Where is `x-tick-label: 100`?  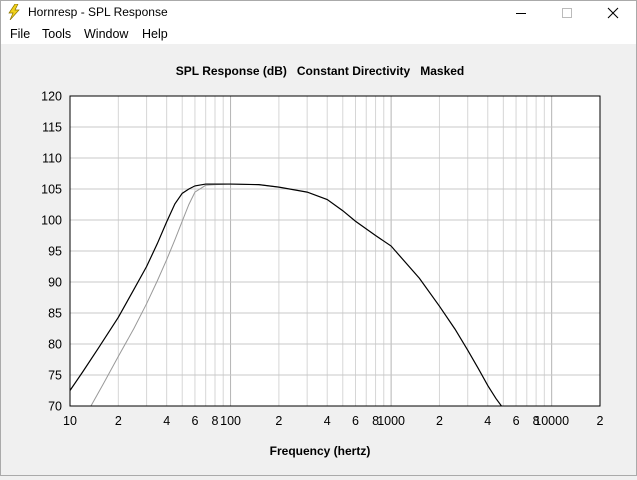
x-tick-label: 100 is located at coordinates (230, 421).